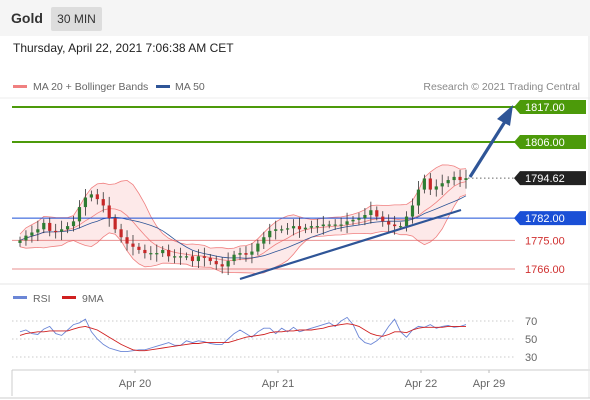 This screenshot has height=400, width=590. Describe the element at coordinates (69, 297) in the screenshot. I see `ma9-legend-swatch` at that location.